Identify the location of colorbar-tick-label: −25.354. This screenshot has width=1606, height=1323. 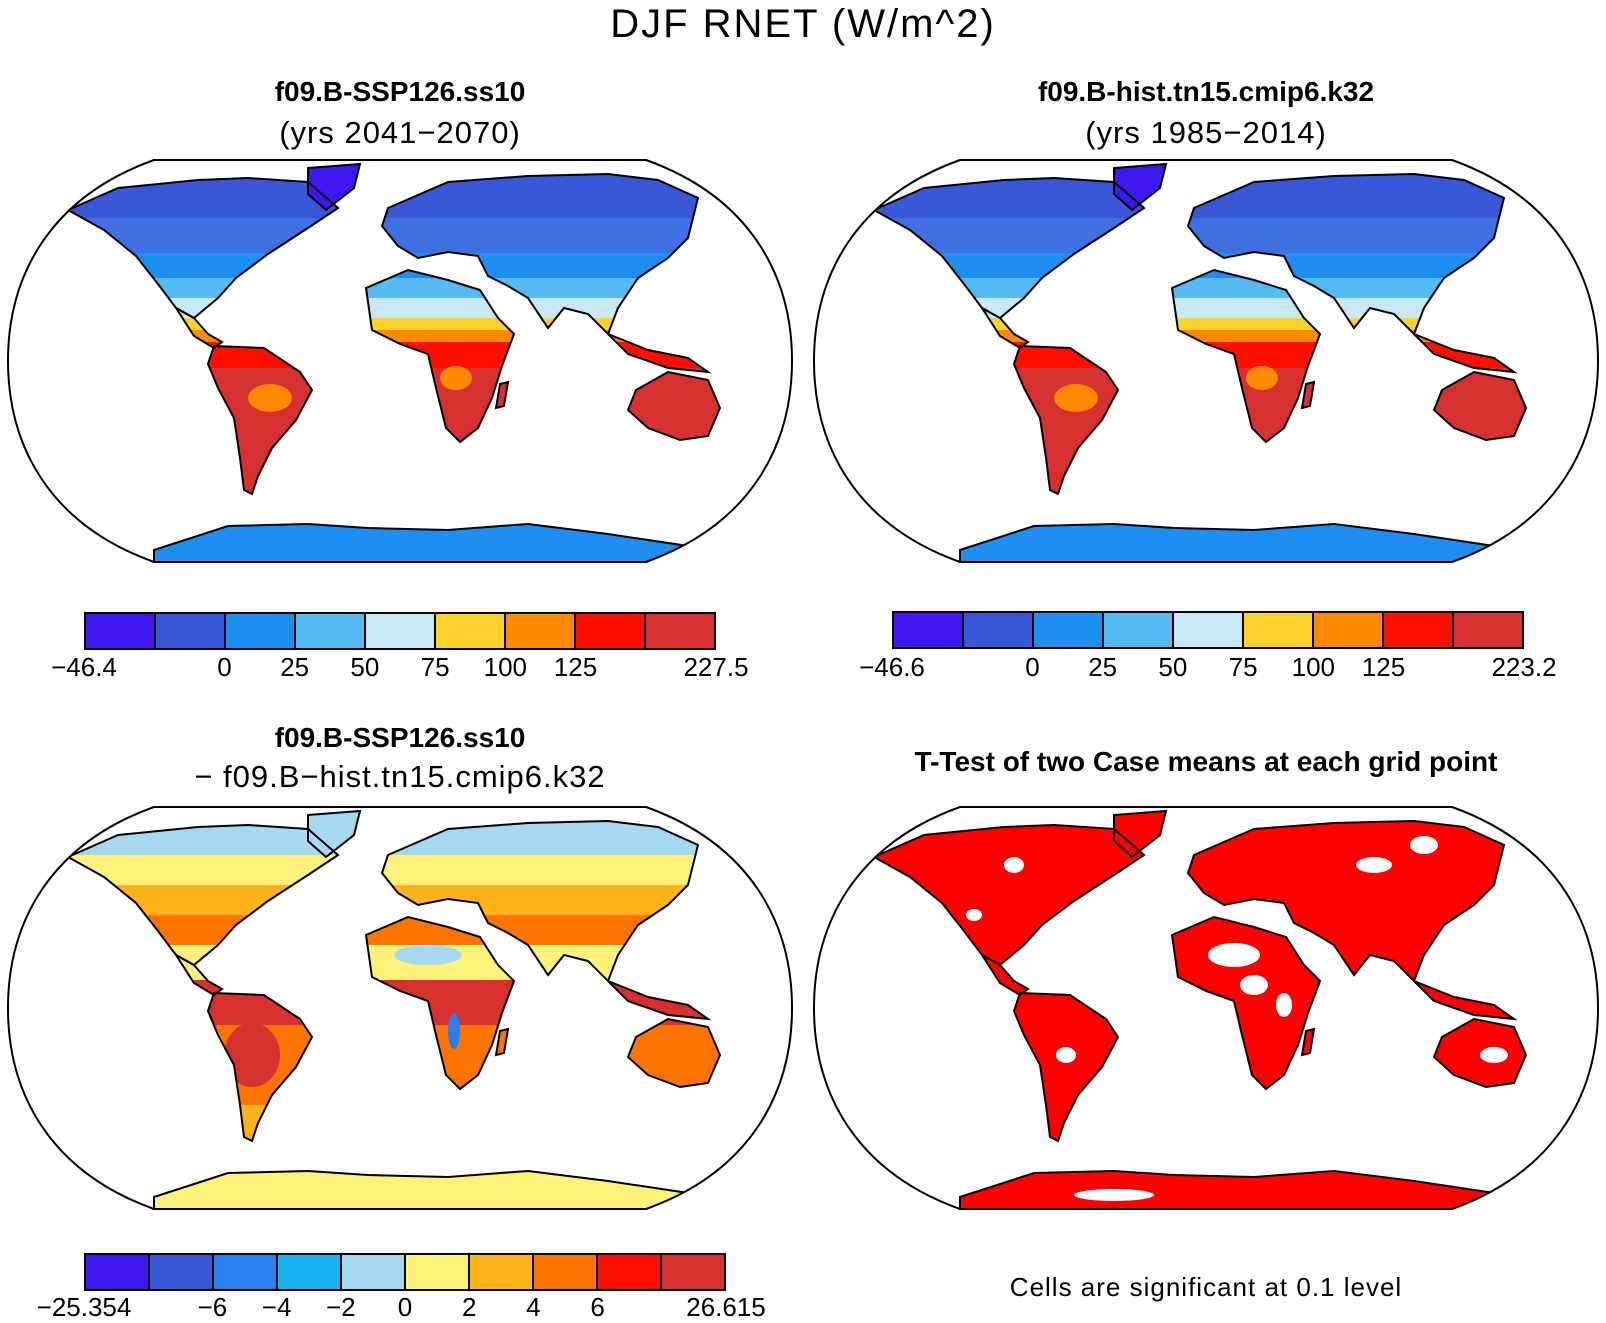
(84, 1307).